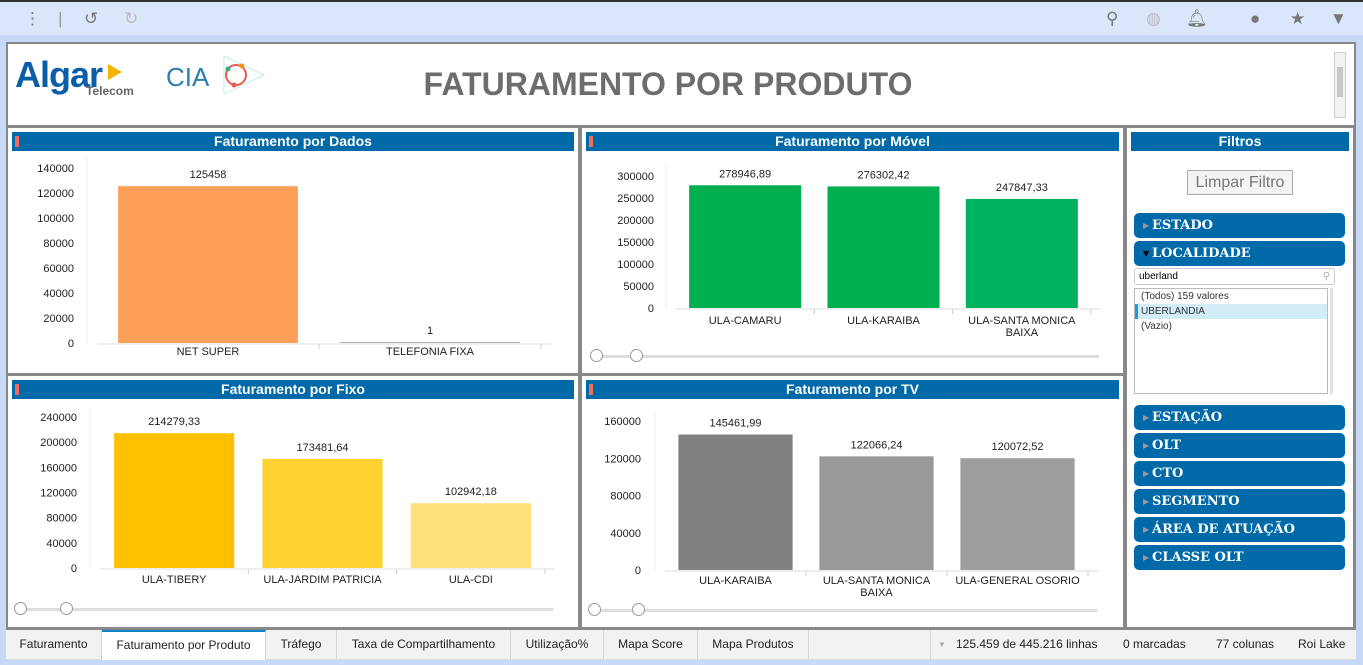 This screenshot has height=665, width=1363. Describe the element at coordinates (1239, 501) in the screenshot. I see `filter-segmento: ▶ SEGMENTO` at that location.